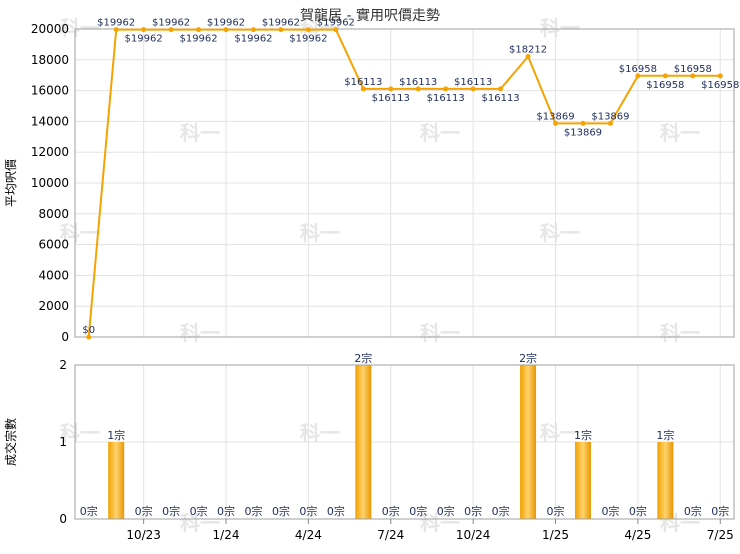 The height and width of the screenshot is (554, 740). I want to click on price-point-label: $18212, so click(528, 50).